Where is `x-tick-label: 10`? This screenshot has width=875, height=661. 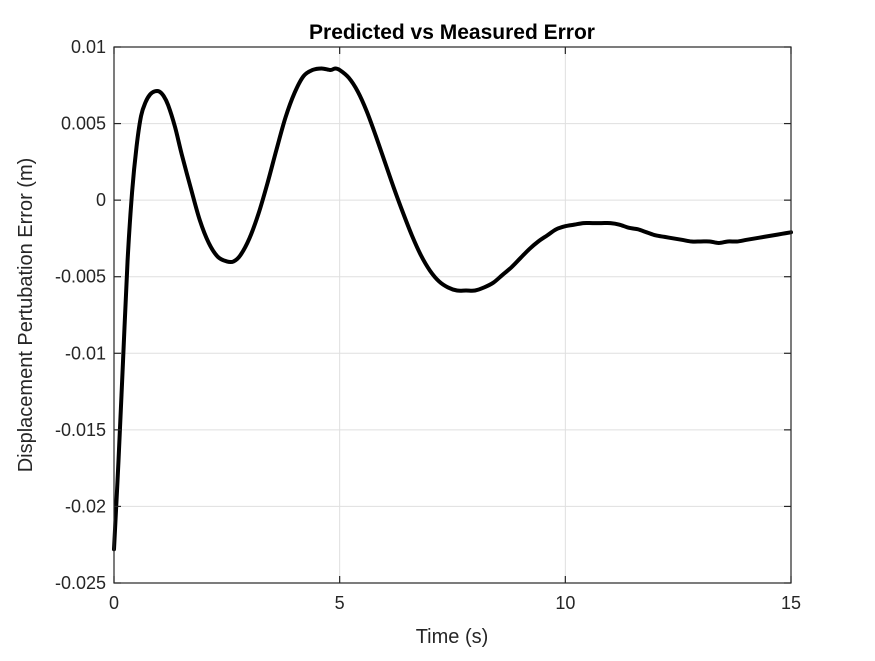 x-tick-label: 10 is located at coordinates (565, 603).